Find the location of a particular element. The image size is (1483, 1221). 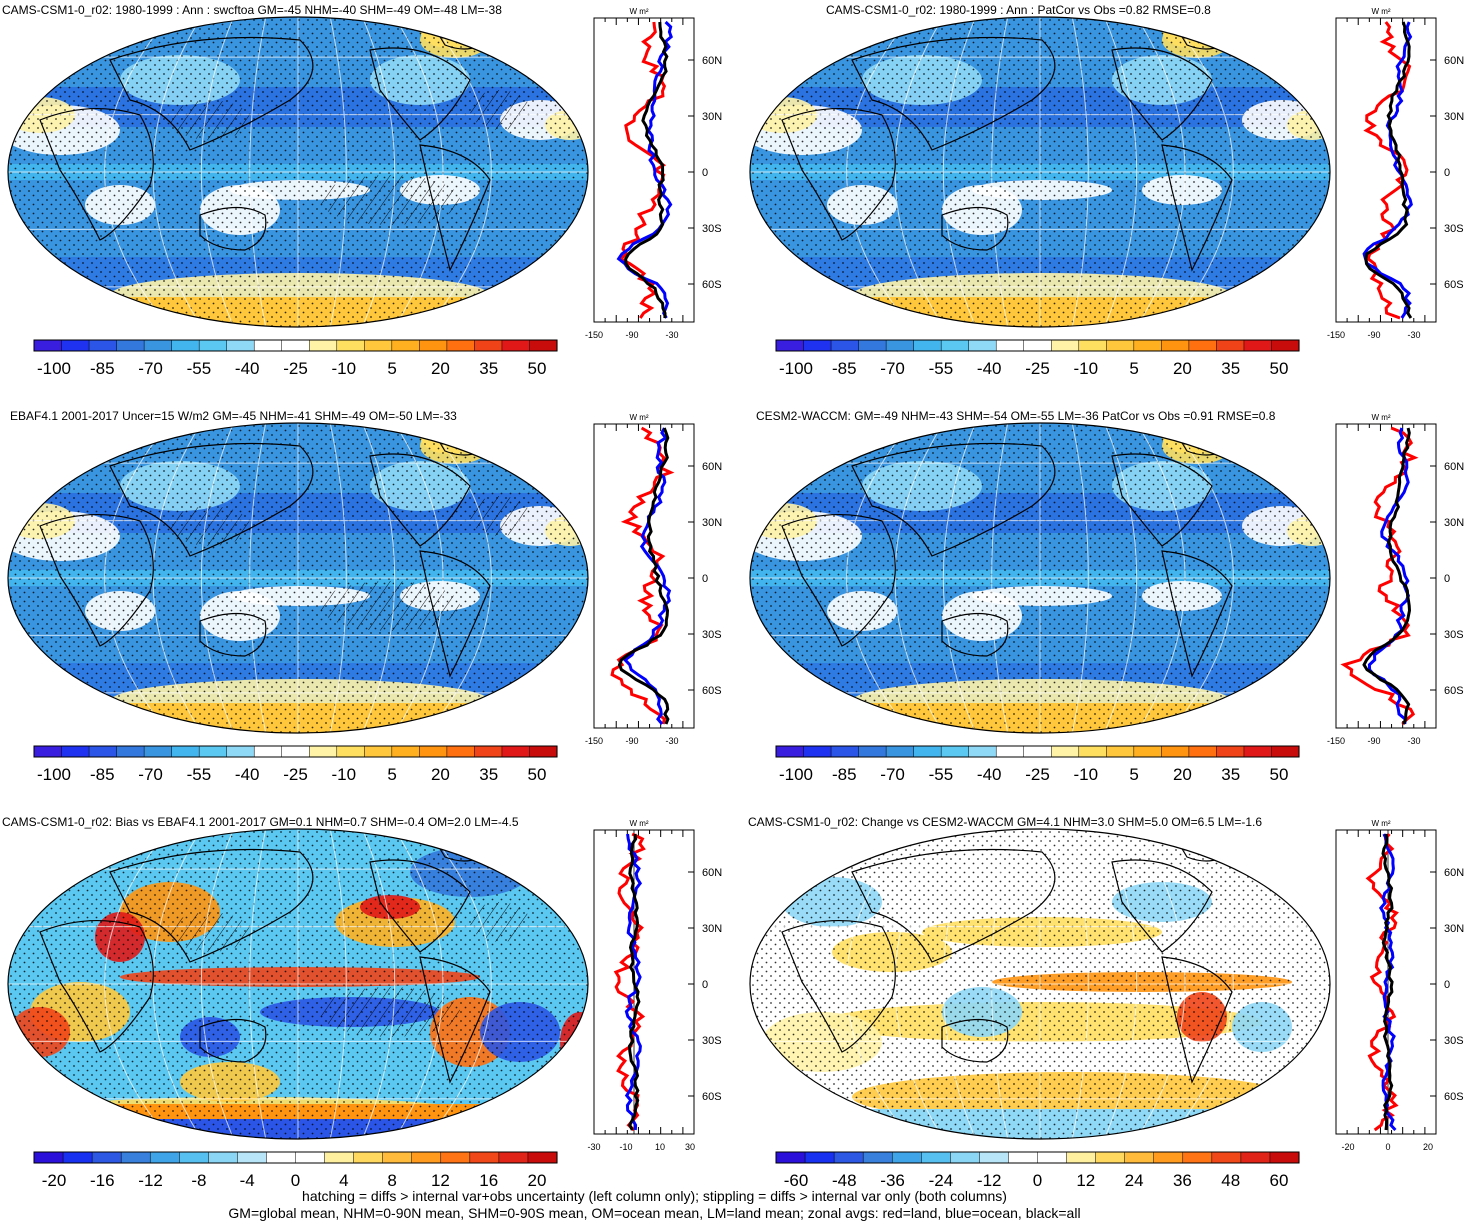

colorbar-tick-label: -8 is located at coordinates (198, 1180).